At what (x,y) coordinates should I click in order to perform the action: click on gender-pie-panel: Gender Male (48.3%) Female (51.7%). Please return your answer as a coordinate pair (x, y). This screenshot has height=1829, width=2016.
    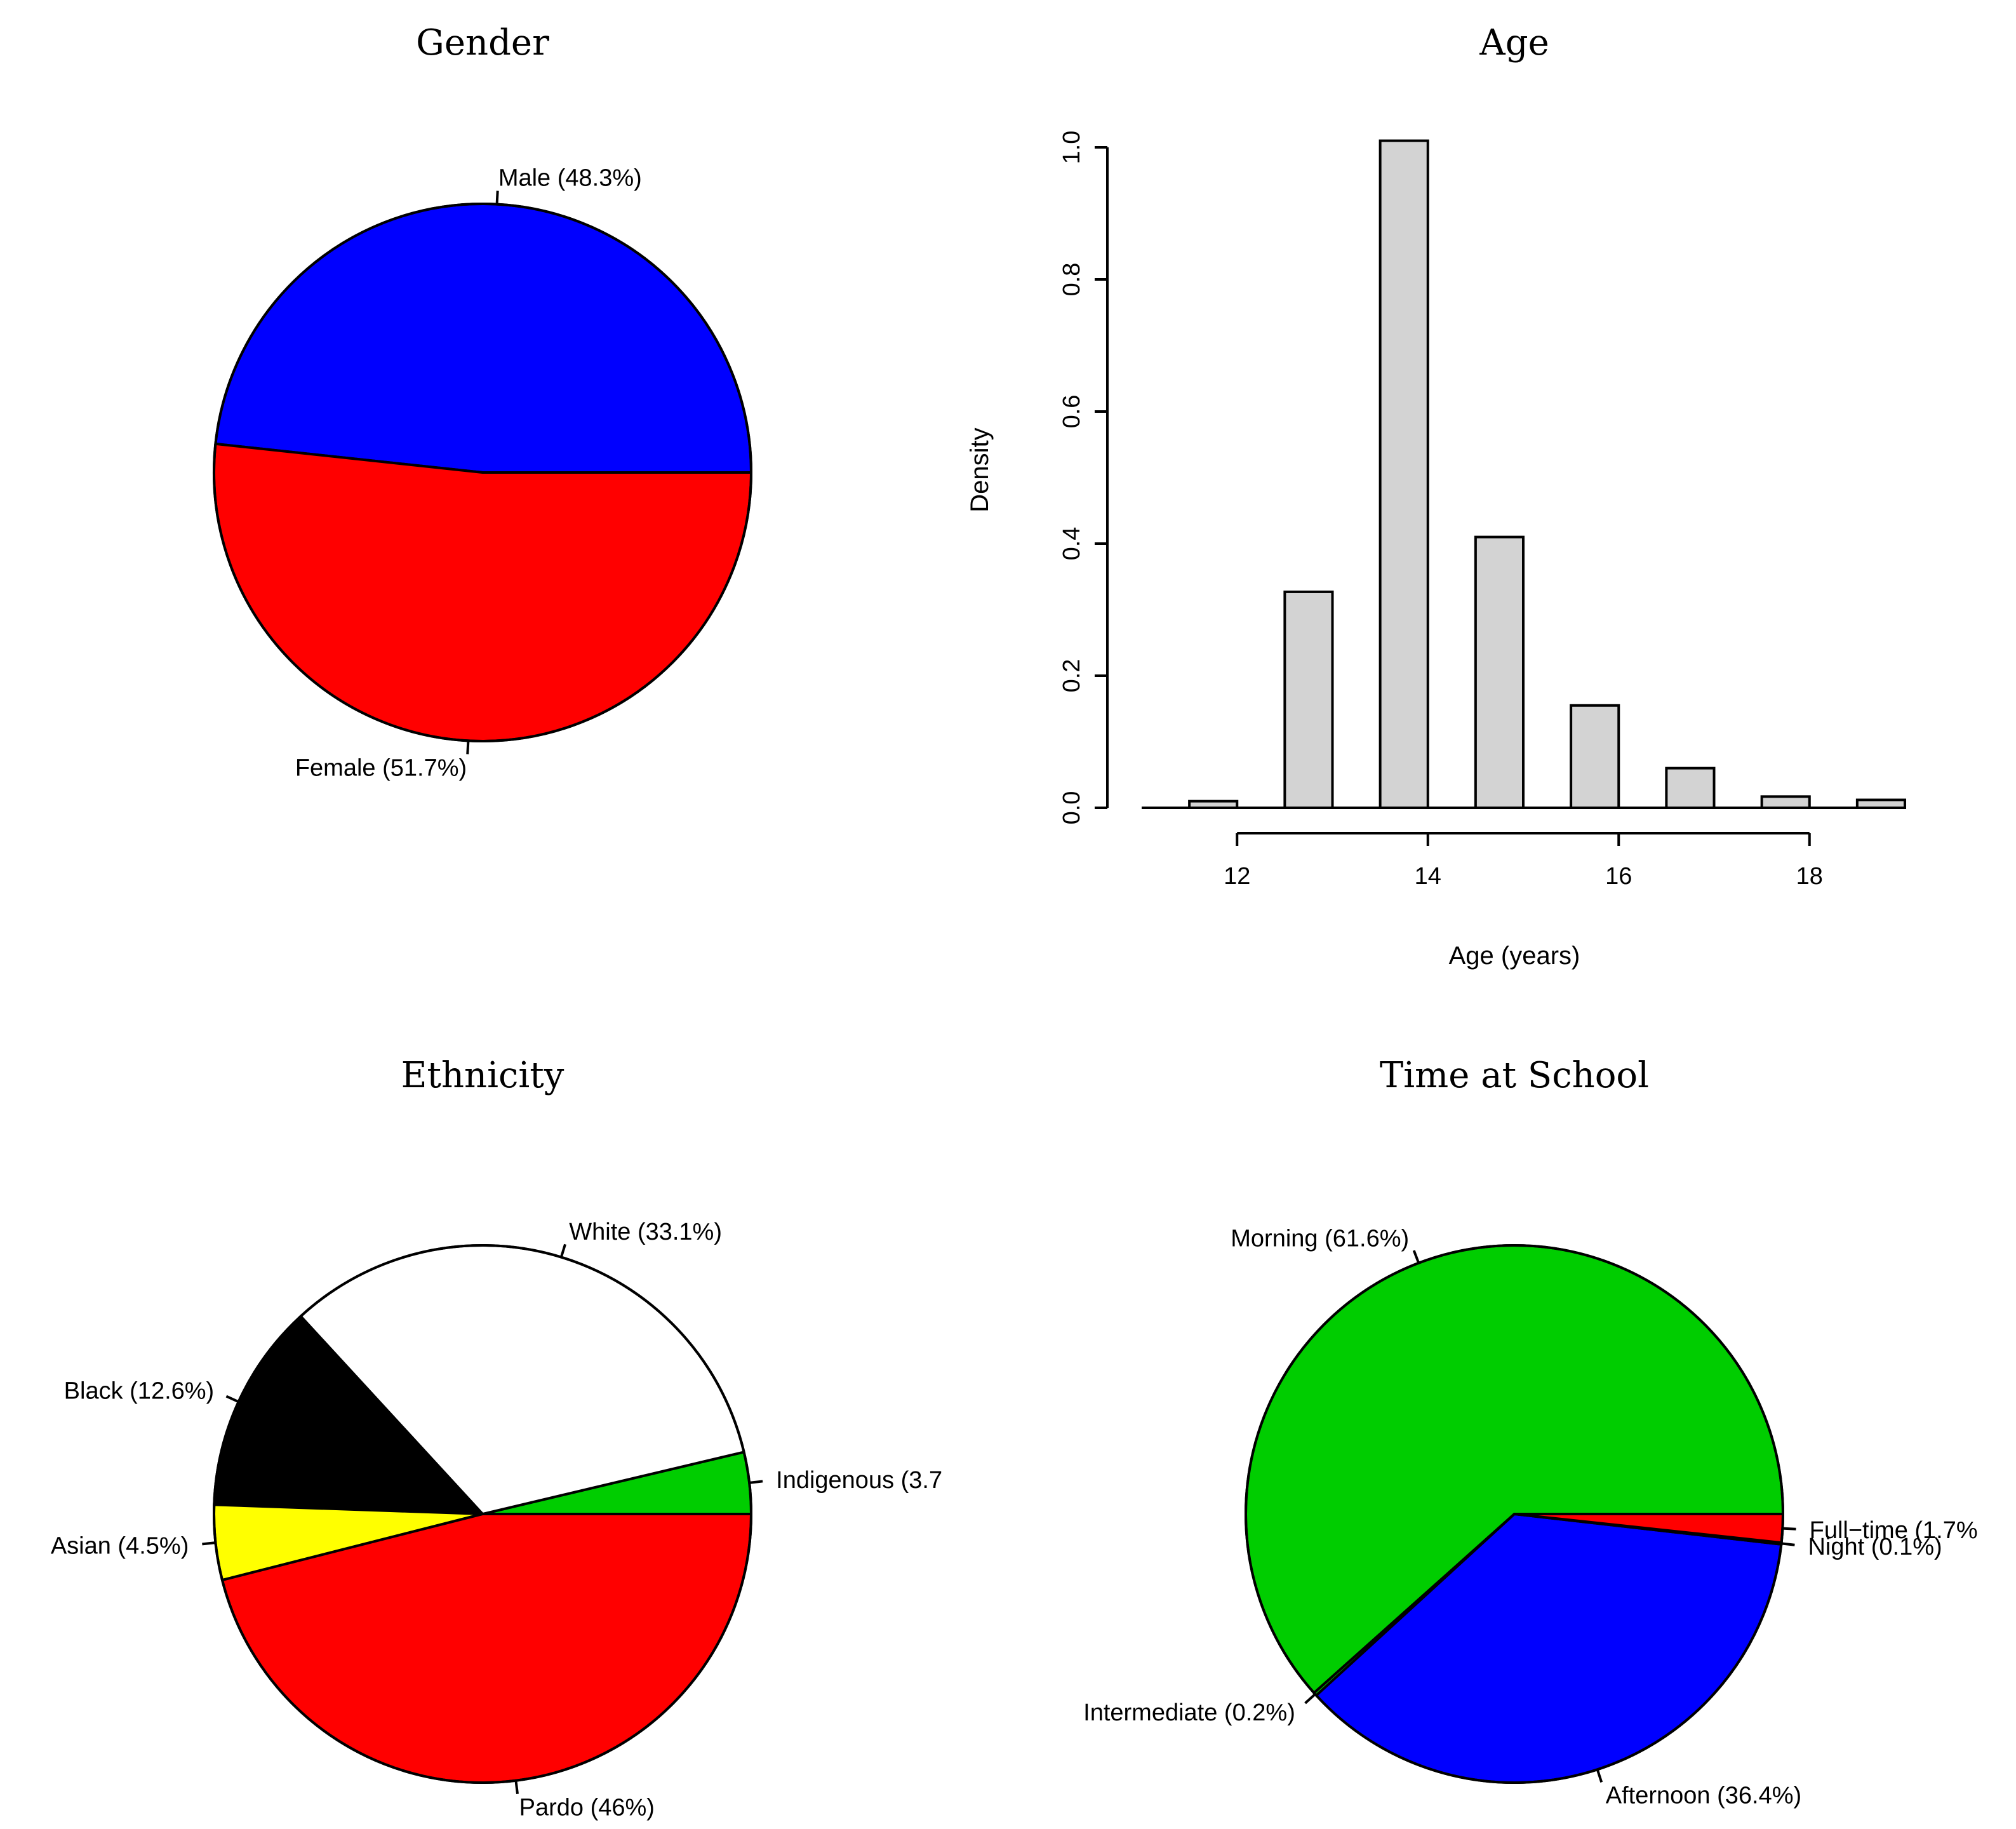
    Looking at the image, I should click on (483, 402).